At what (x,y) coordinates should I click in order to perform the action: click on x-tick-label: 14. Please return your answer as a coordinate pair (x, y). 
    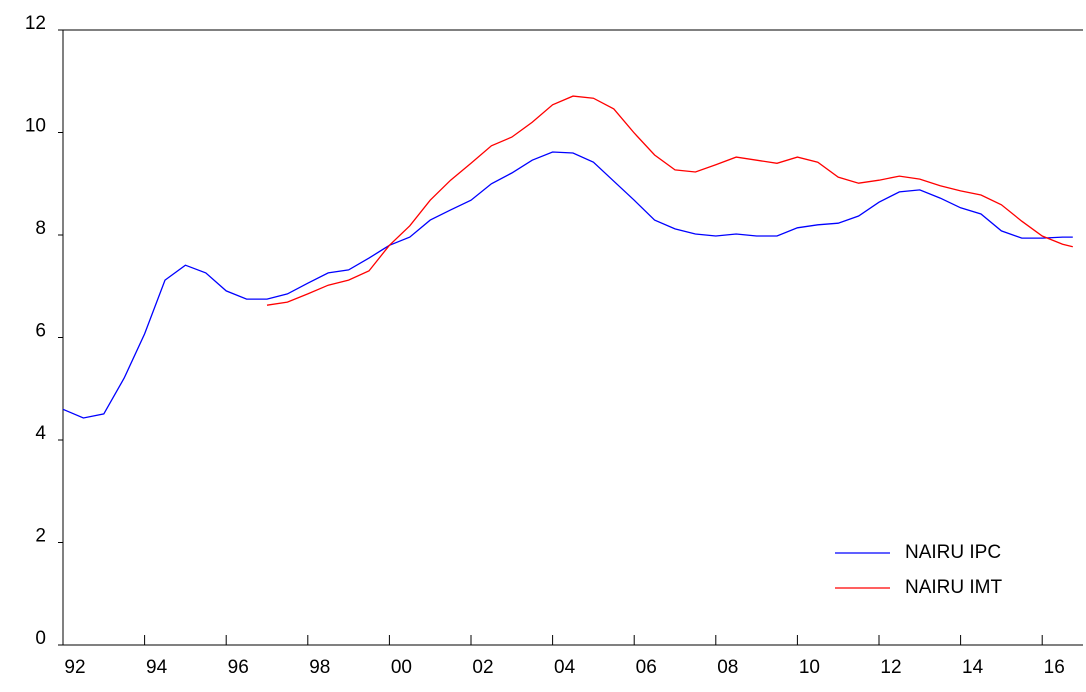
    Looking at the image, I should click on (973, 667).